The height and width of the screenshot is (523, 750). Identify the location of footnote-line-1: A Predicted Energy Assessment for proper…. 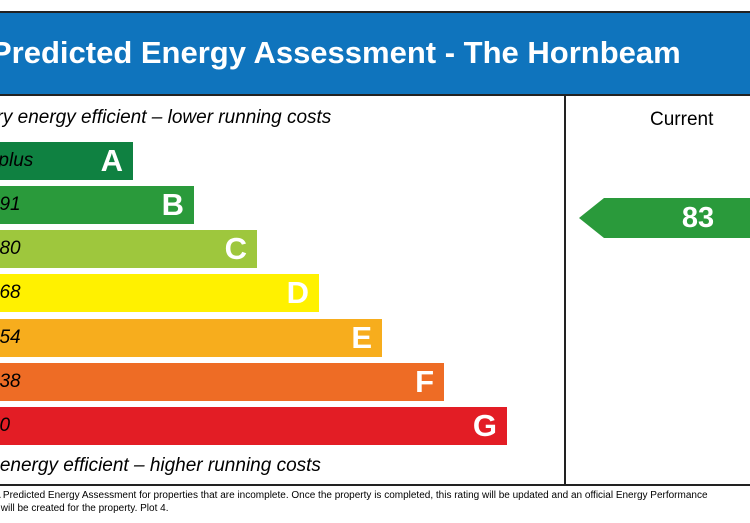
(354, 495).